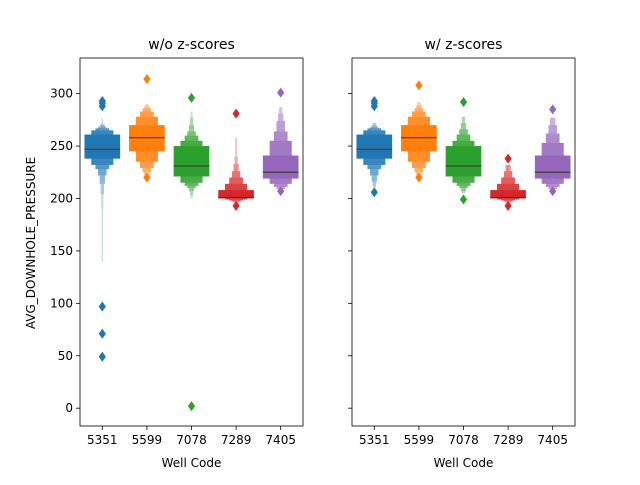  I want to click on y-tick-label: 100, so click(61, 303).